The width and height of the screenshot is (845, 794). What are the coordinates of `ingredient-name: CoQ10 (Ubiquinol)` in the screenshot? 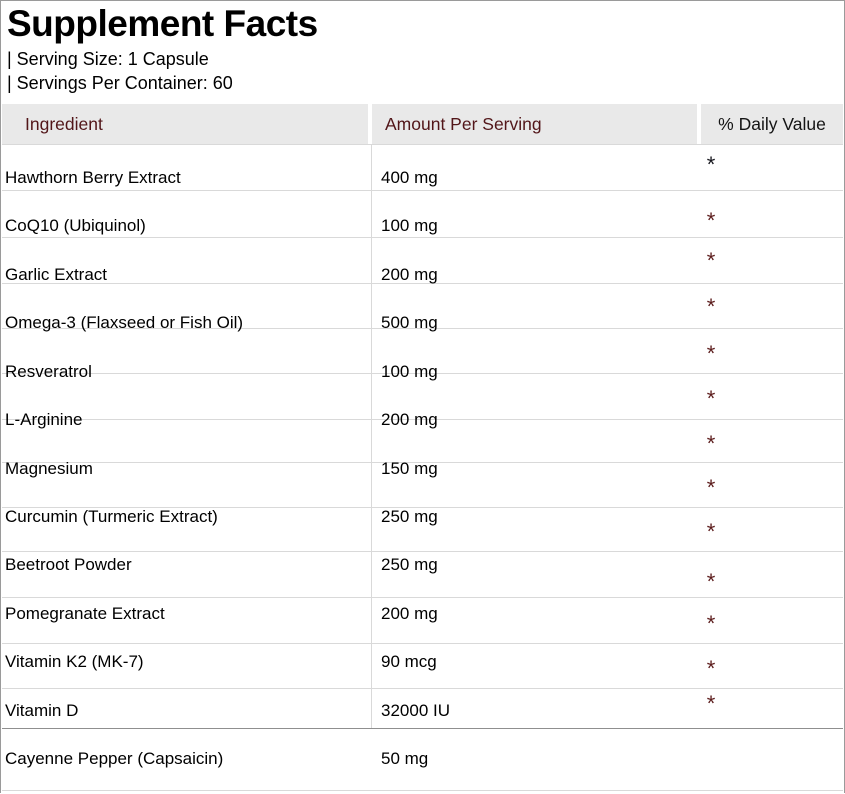 It's located at (75, 225).